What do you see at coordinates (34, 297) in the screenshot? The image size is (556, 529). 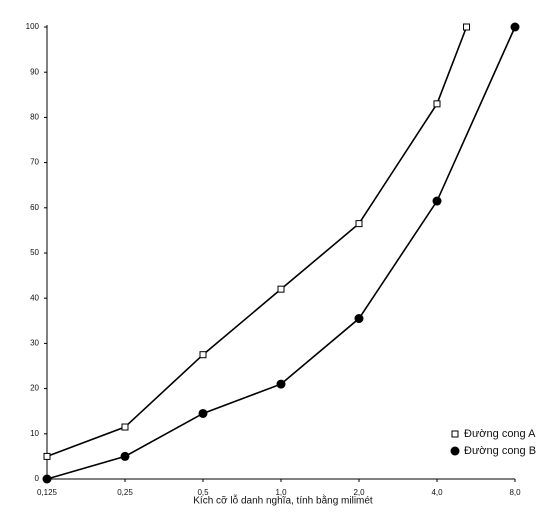 I see `y-tick-label: 40` at bounding box center [34, 297].